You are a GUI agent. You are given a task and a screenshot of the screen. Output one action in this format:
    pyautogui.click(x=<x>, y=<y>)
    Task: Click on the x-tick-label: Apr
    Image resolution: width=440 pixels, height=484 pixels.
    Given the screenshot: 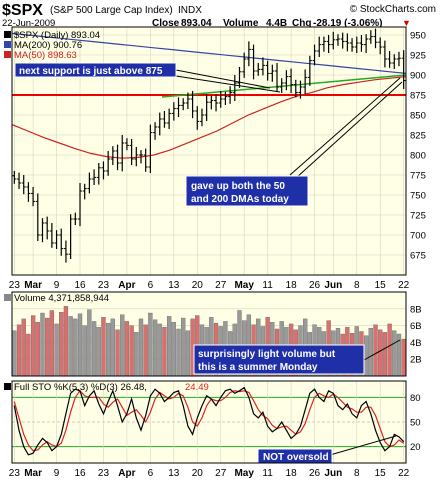 What is the action you would take?
    pyautogui.click(x=126, y=285)
    